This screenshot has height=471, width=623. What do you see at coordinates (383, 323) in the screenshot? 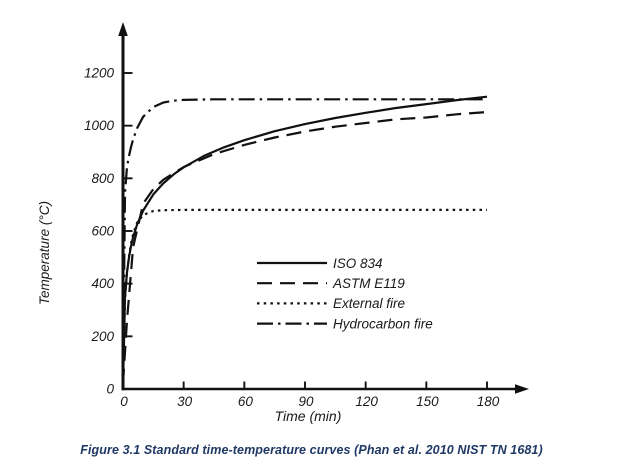
I see `legend-label-hydrocarbon-fire: Hydrocarbon fire` at bounding box center [383, 323].